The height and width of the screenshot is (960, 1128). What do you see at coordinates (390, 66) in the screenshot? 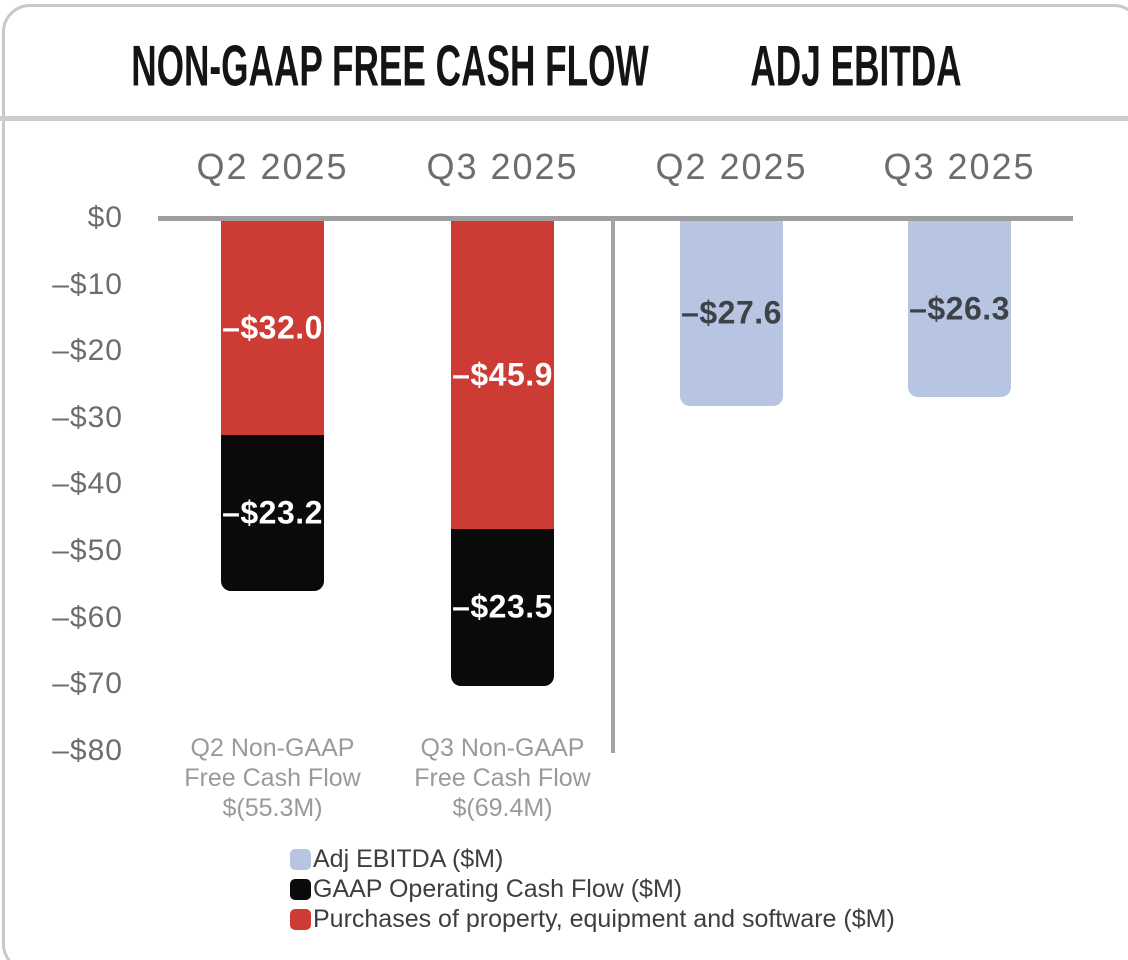
I see `section-title-non-gaap-fcf: NON-GAAP FREE CASH FLOW` at bounding box center [390, 66].